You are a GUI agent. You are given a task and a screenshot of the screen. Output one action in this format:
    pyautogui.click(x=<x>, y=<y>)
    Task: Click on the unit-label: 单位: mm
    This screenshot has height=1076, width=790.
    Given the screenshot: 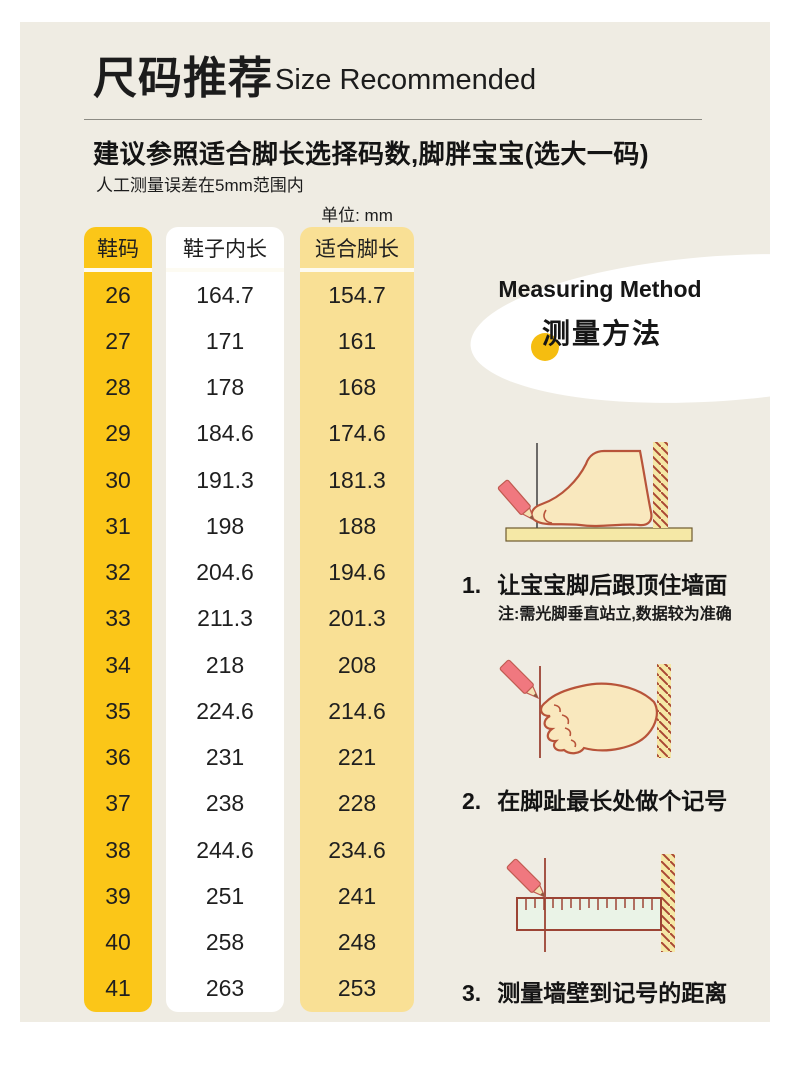 What is the action you would take?
    pyautogui.click(x=357, y=215)
    